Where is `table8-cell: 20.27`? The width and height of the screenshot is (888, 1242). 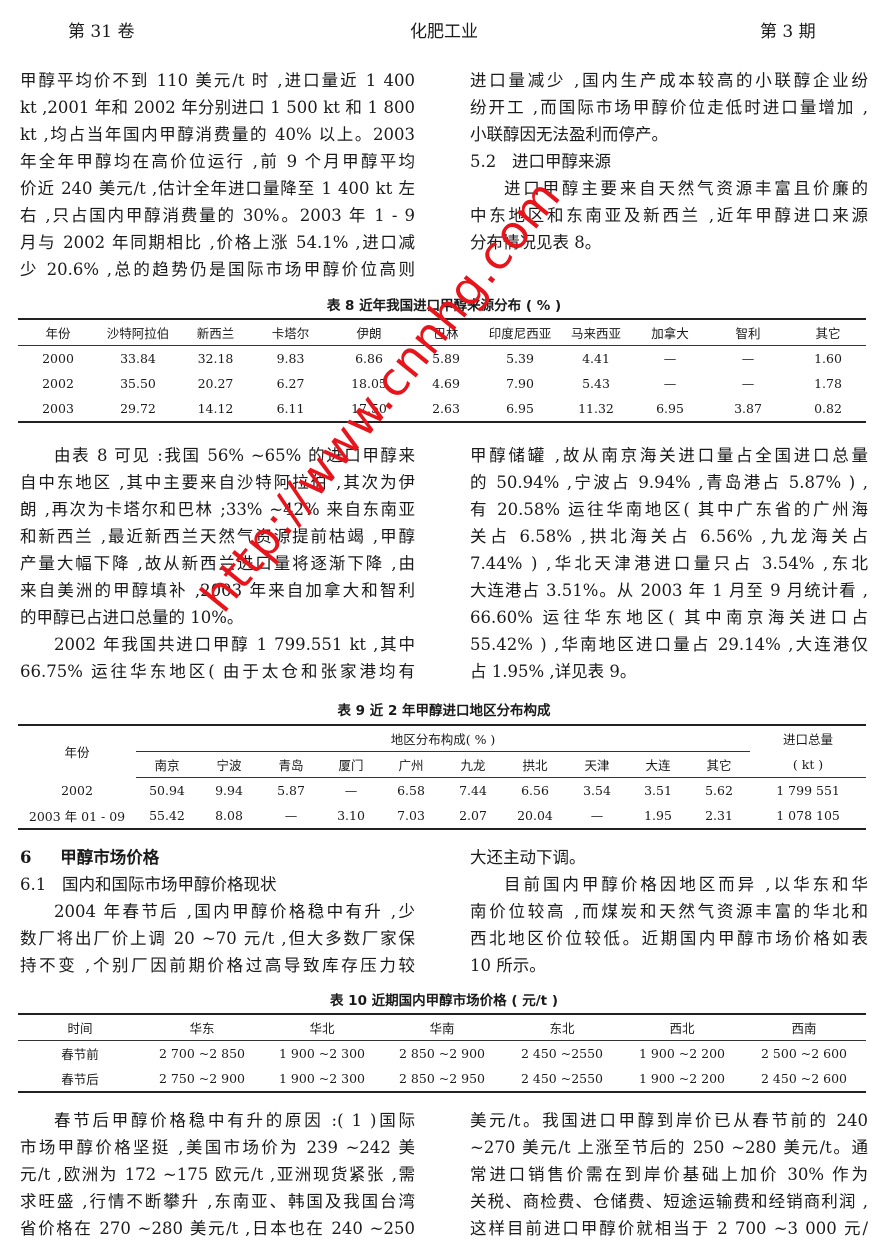 table8-cell: 20.27 is located at coordinates (215, 383).